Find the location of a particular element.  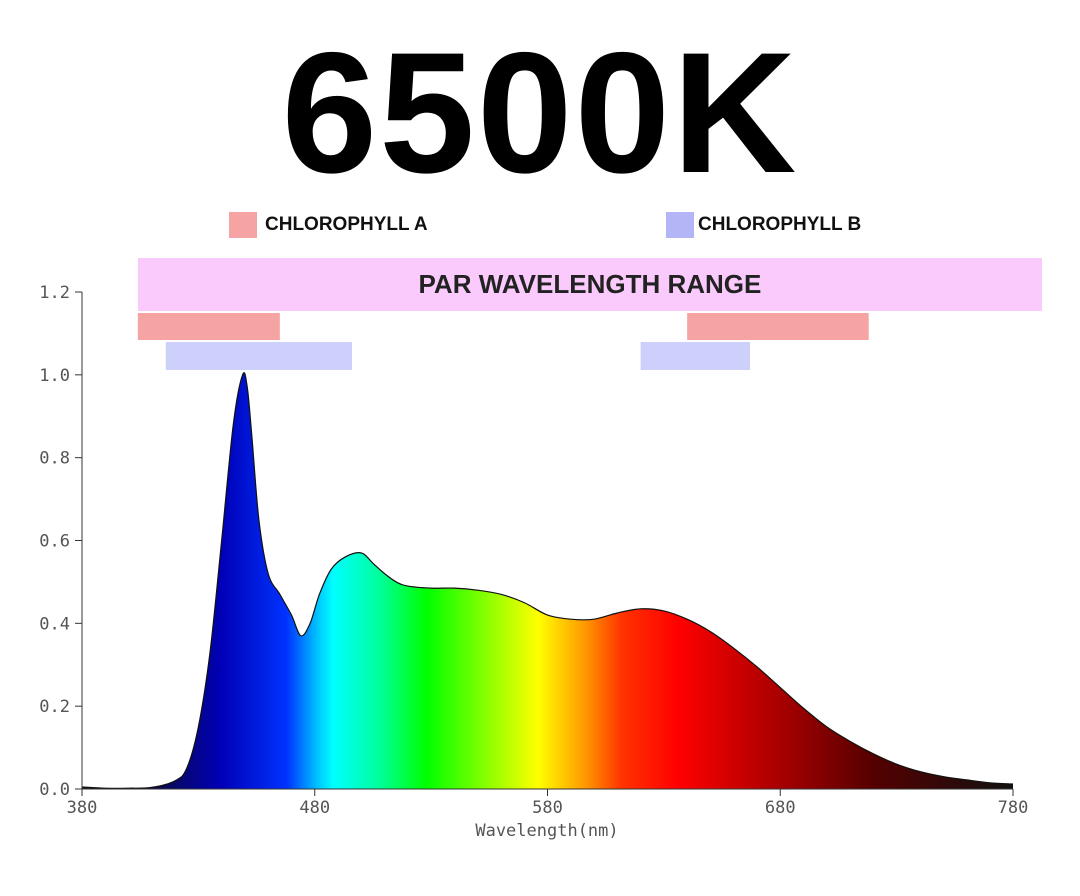

wavelength-bands: PAR WAVELENGTH RANGE is located at coordinates (590, 314).